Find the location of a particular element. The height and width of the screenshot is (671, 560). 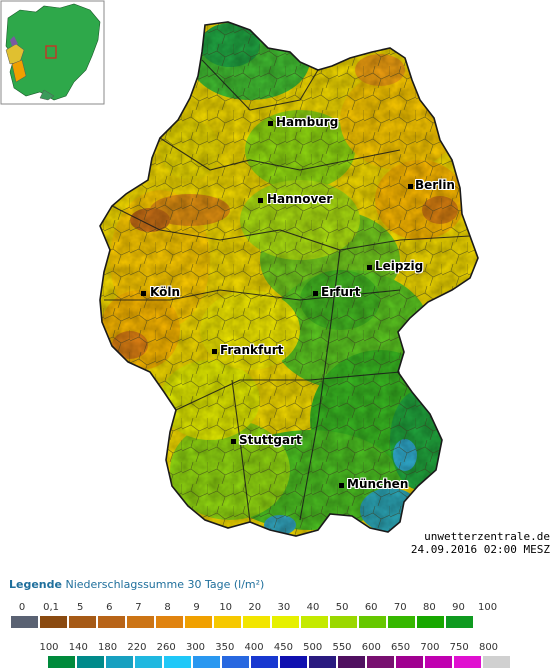

legend-tick-label: 10 is located at coordinates (226, 607).